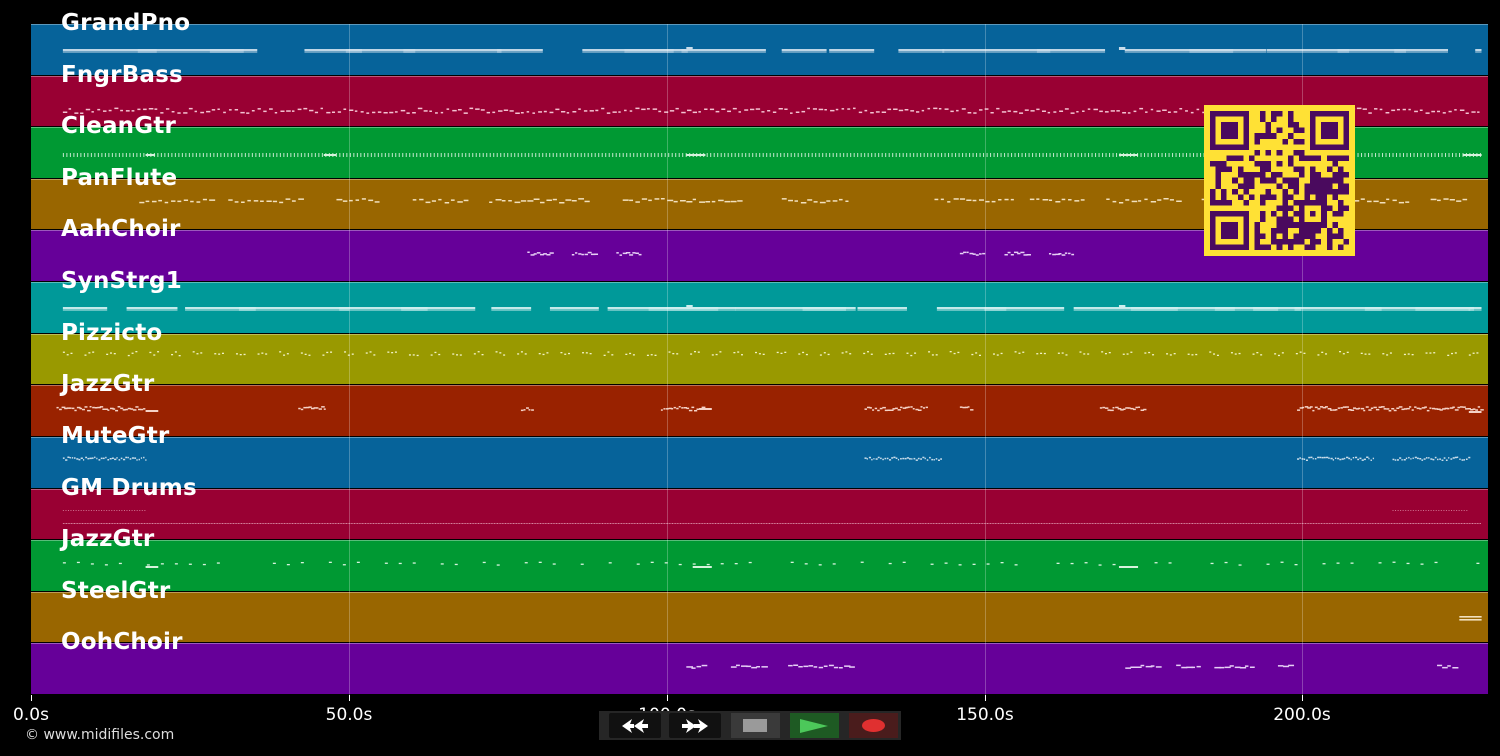  What do you see at coordinates (122, 642) in the screenshot?
I see `track-label: OohChoir` at bounding box center [122, 642].